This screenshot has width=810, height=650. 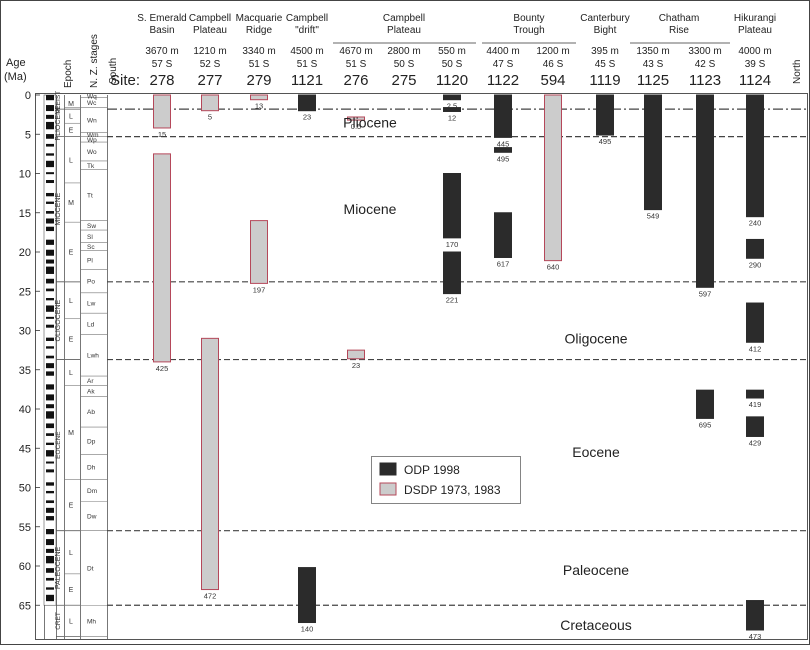 What do you see at coordinates (92, 517) in the screenshot?
I see `nz-stage-name: Dw` at bounding box center [92, 517].